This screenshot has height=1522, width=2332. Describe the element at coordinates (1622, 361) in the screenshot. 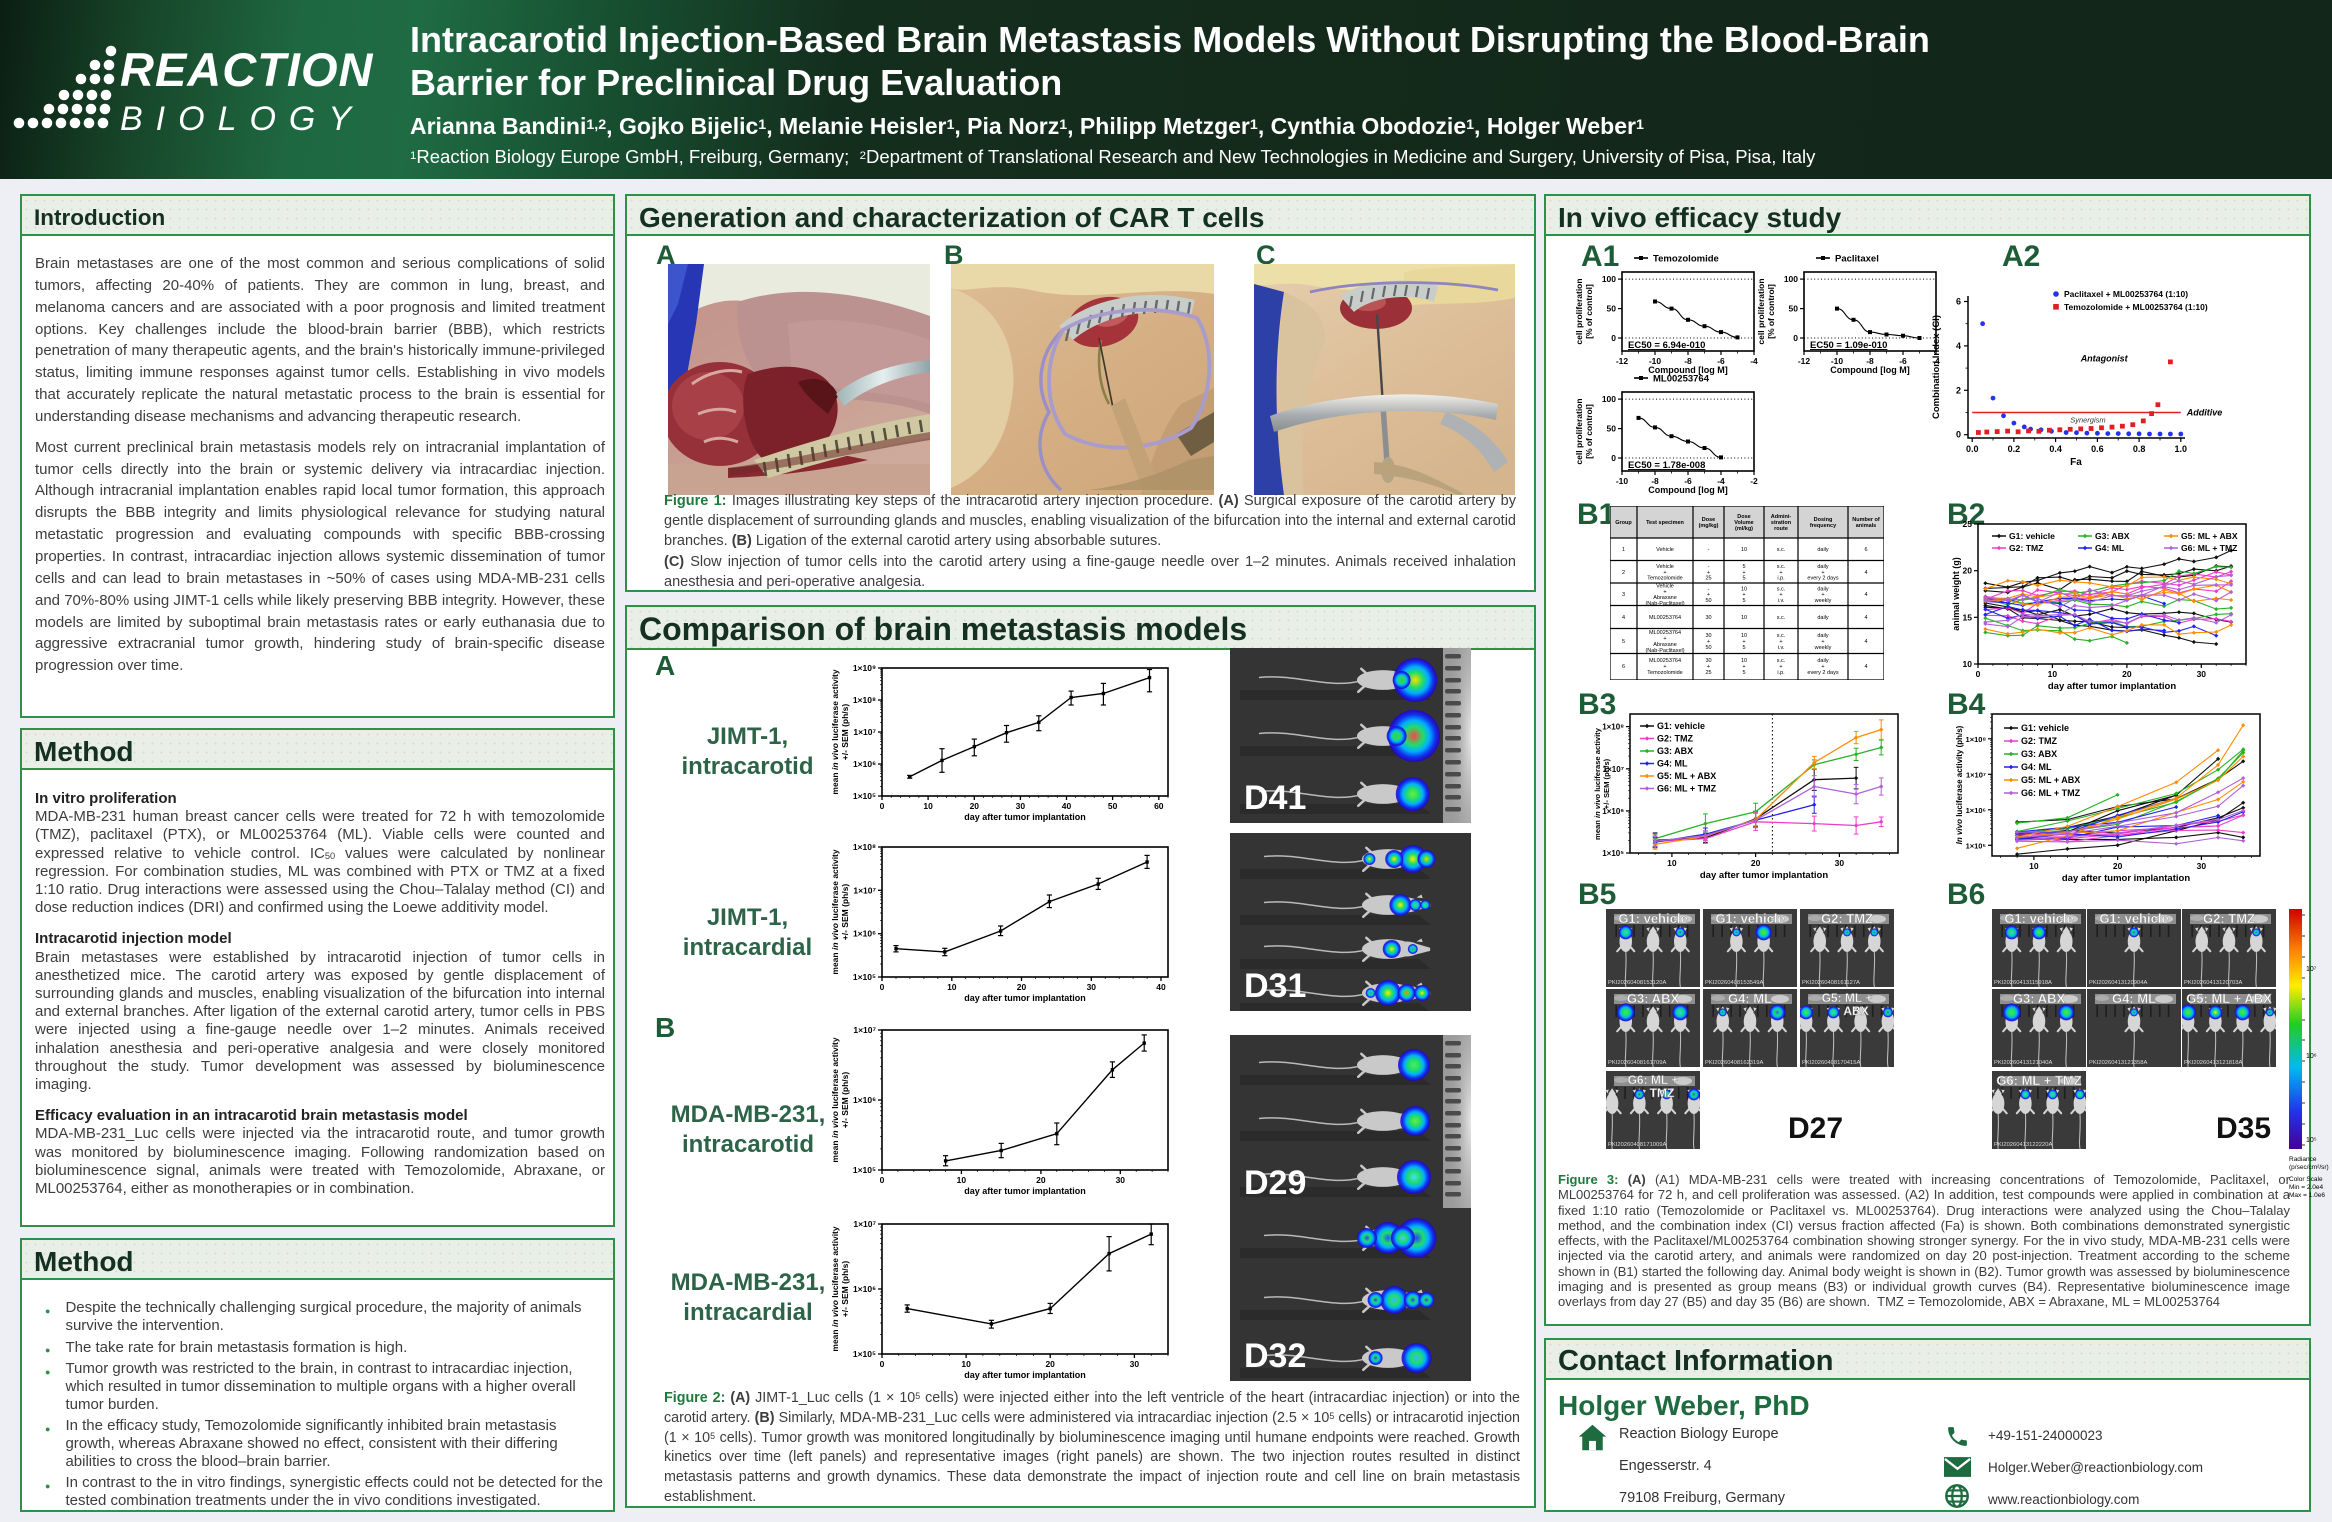

I see `svg-text: -12` at that location.